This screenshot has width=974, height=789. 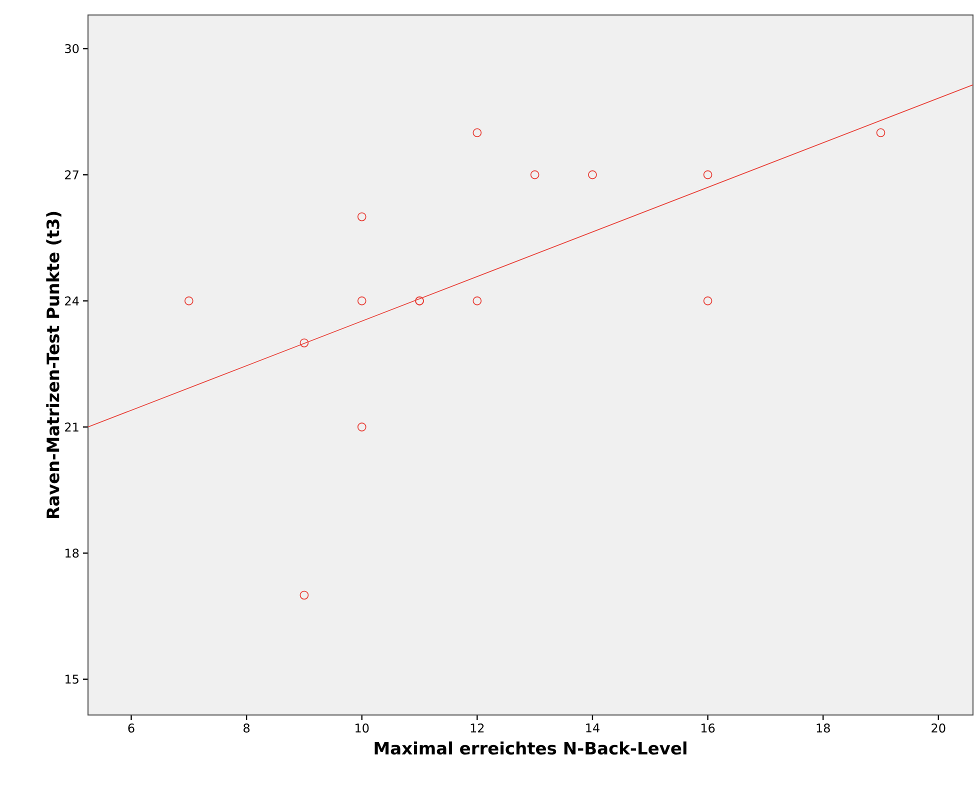 What do you see at coordinates (823, 728) in the screenshot?
I see `x-tick-label: 18` at bounding box center [823, 728].